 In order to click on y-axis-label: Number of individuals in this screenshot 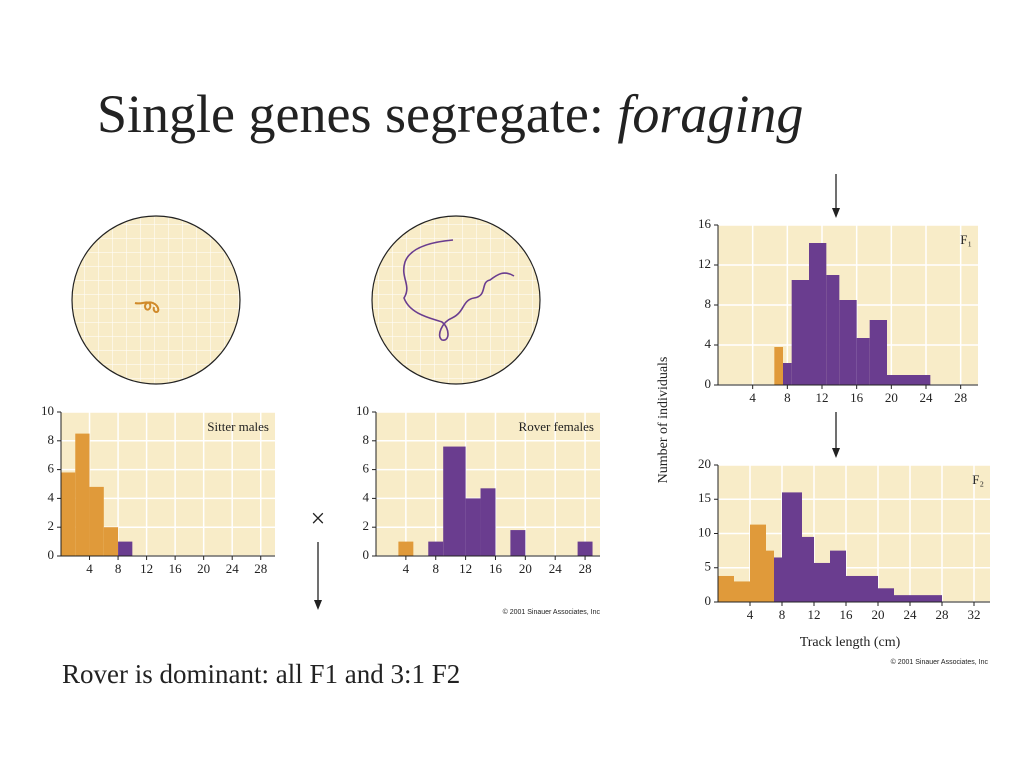, I will do `click(663, 420)`.